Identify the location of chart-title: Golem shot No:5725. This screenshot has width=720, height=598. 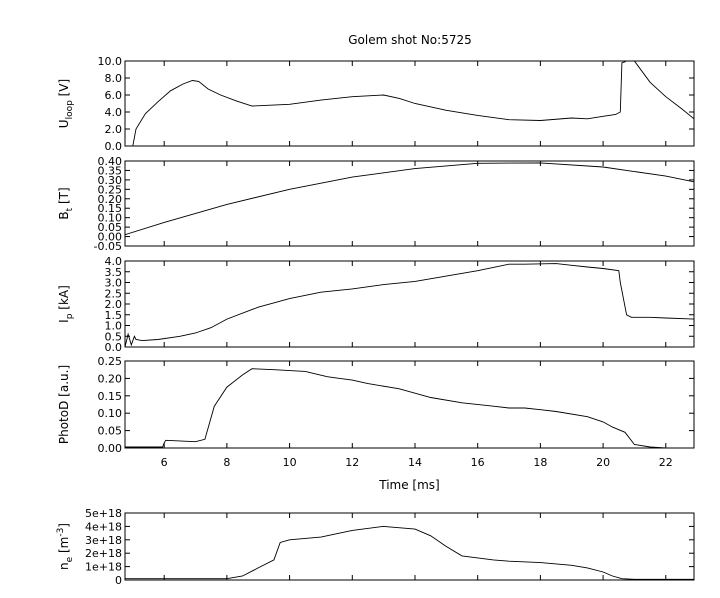
(409, 40).